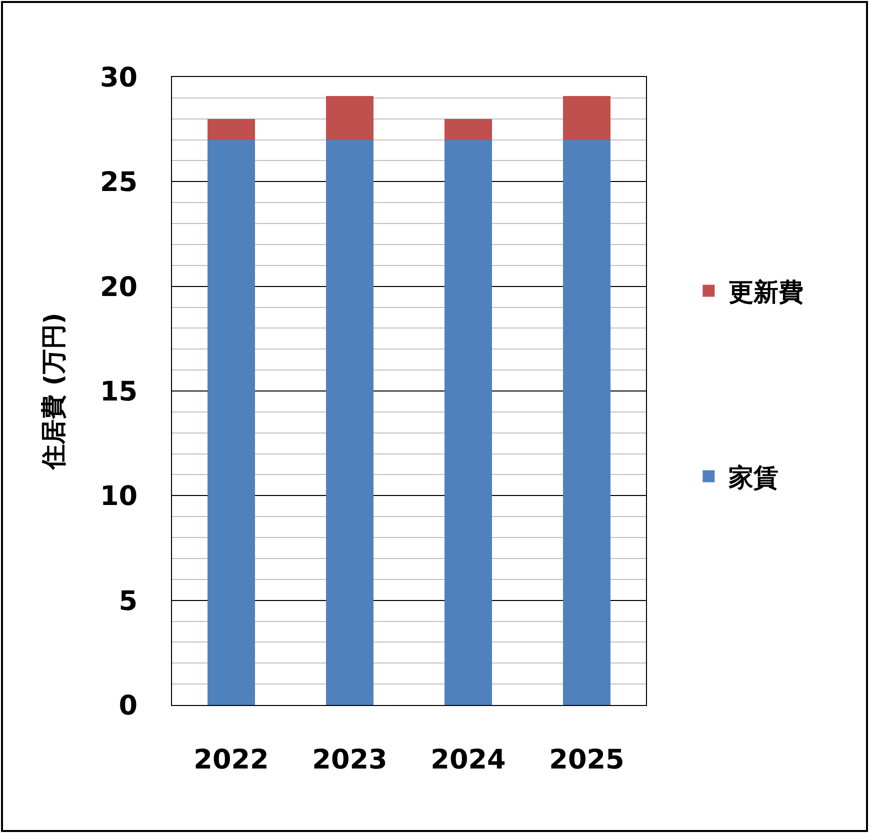 This screenshot has height=833, width=869. I want to click on y-tick-label: 10, so click(119, 496).